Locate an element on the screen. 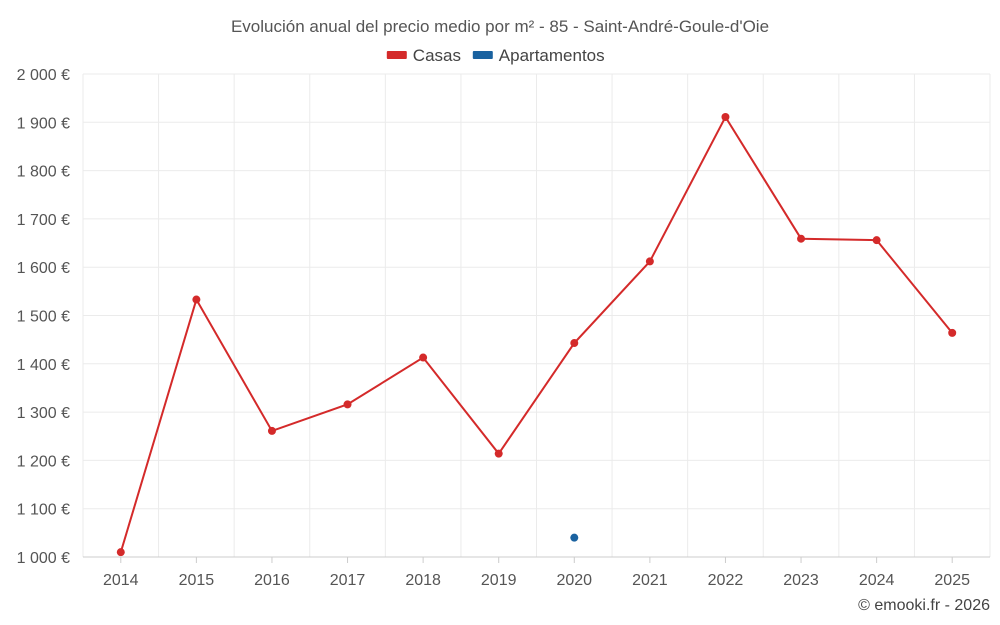  legend-item-apartamentos: Apartamentos is located at coordinates (538, 55).